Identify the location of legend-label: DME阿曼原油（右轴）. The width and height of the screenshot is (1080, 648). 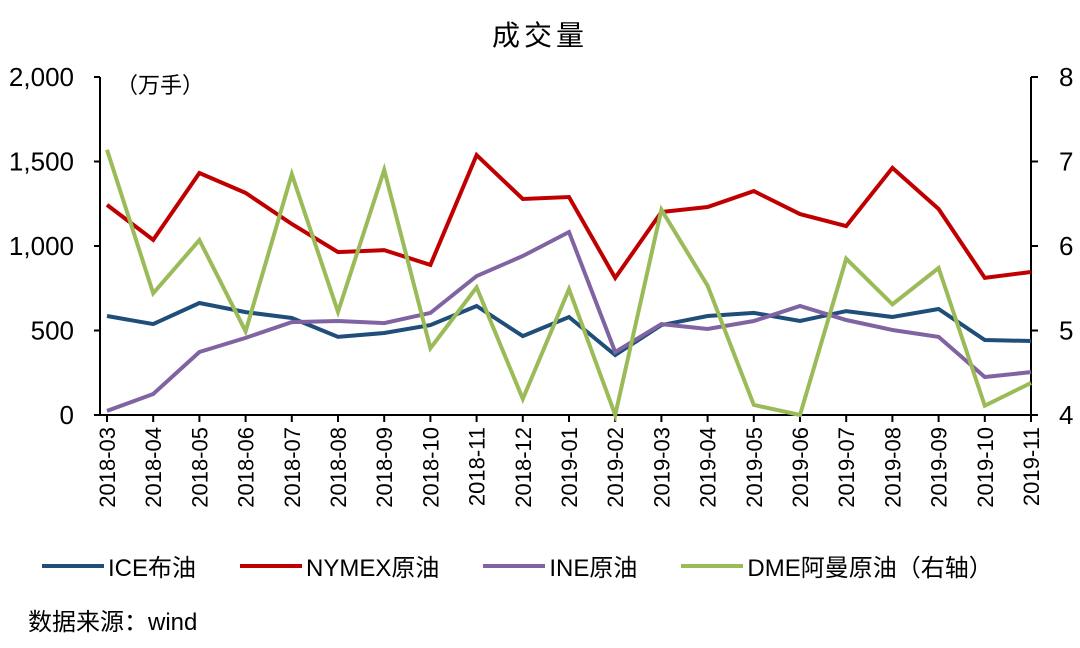
(870, 568).